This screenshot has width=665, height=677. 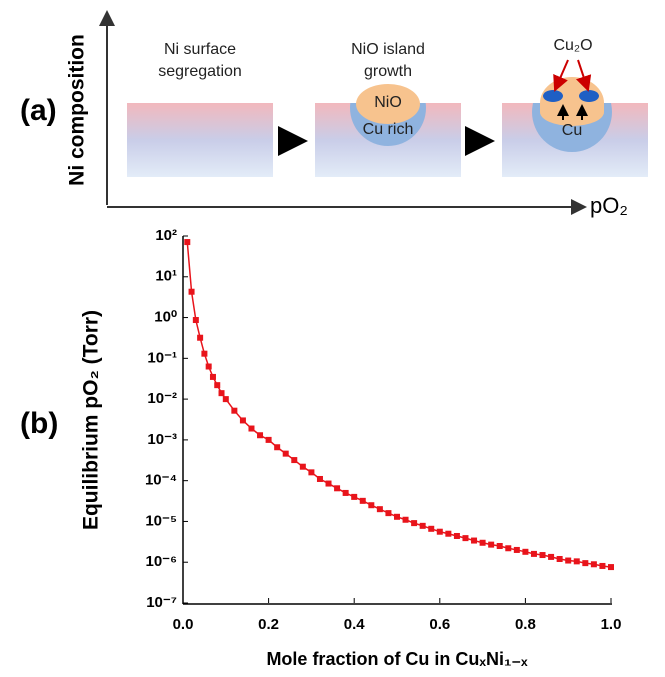 What do you see at coordinates (388, 129) in the screenshot?
I see `cu-rich-label: Cu rich` at bounding box center [388, 129].